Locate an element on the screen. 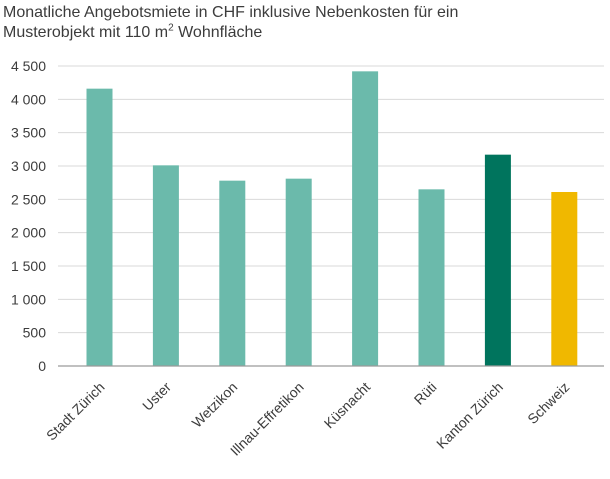 The image size is (610, 479). x-tick-label: Kanton Zürich is located at coordinates (469, 415).